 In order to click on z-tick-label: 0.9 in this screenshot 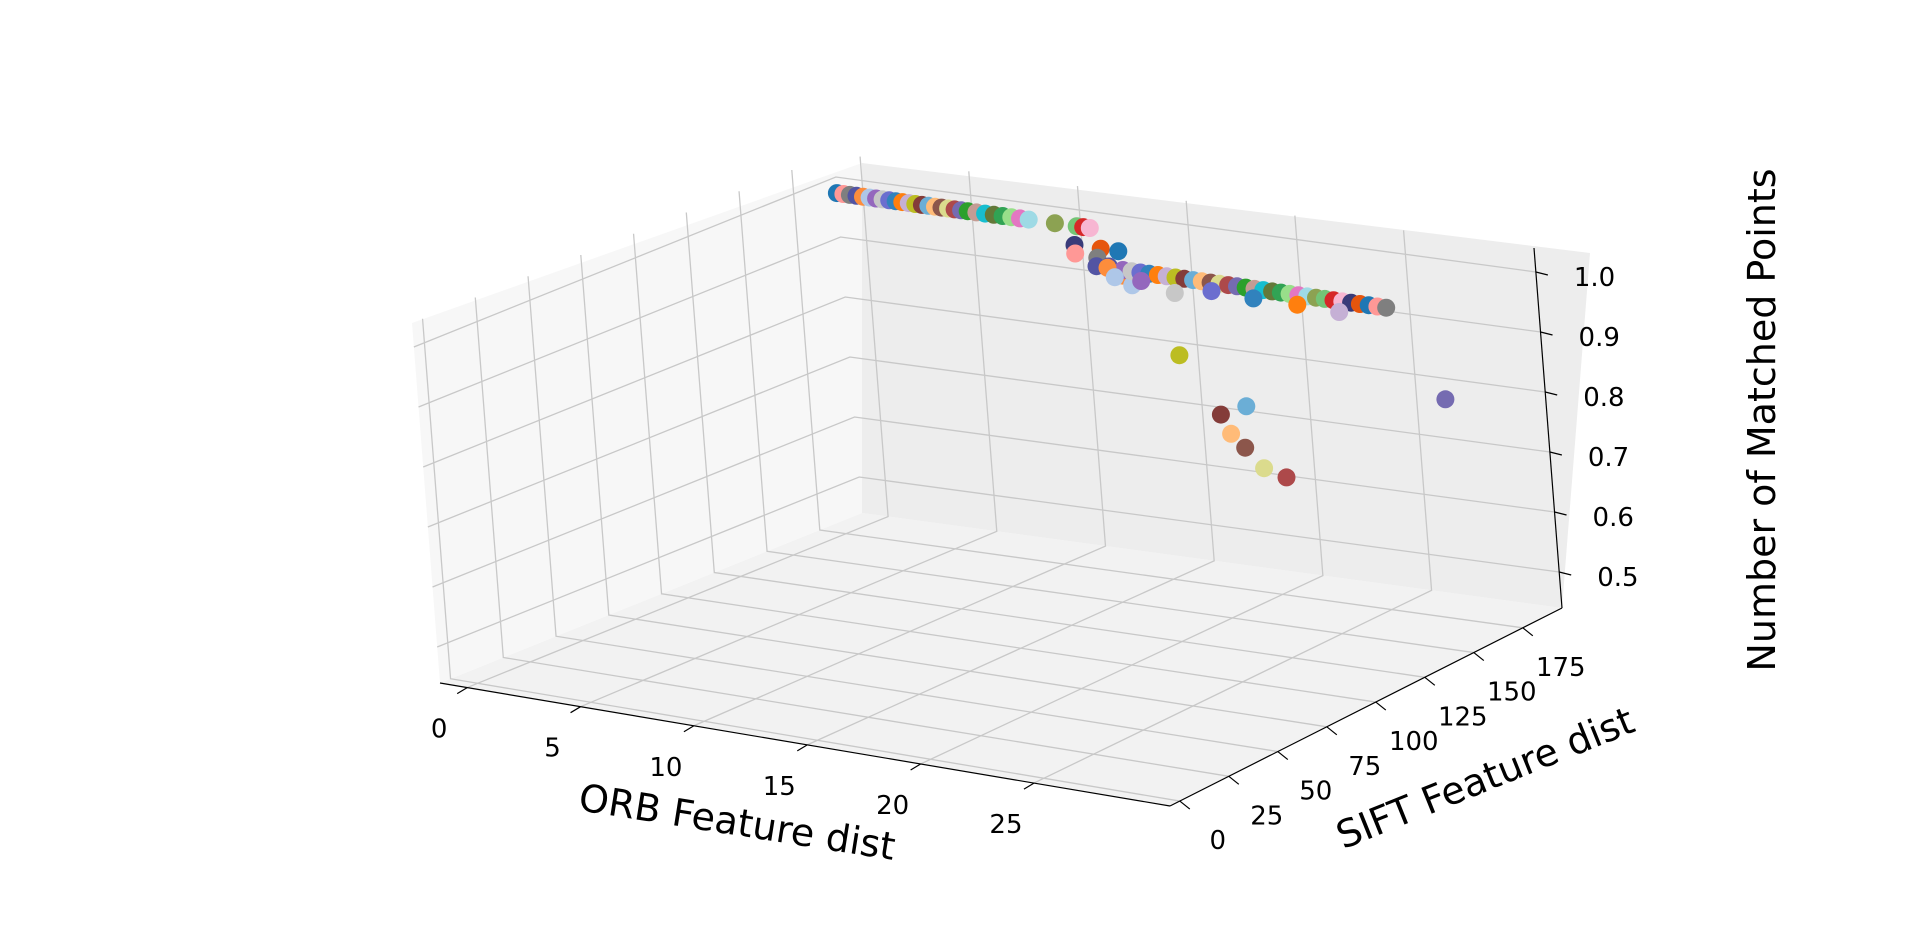, I will do `click(1599, 338)`.